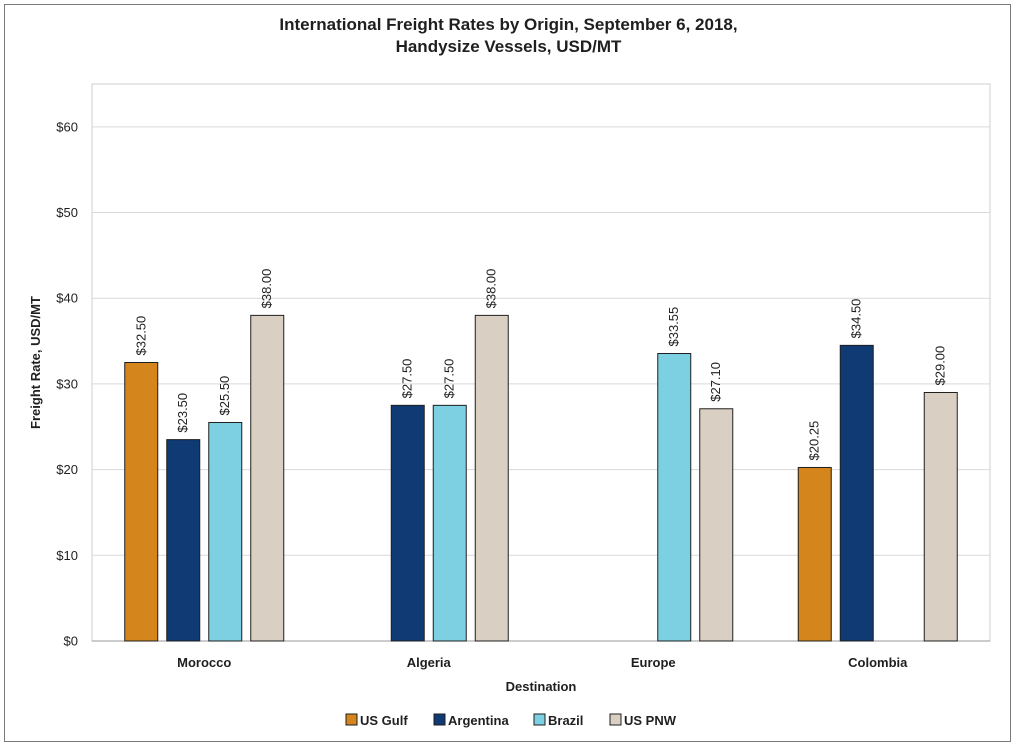 This screenshot has height=748, width=1017. I want to click on bar-argentina-morocco, so click(183, 540).